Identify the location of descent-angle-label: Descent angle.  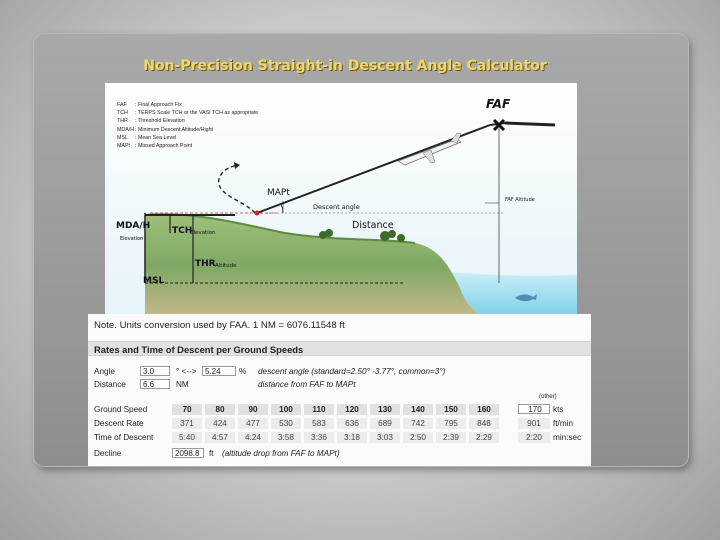
(336, 207).